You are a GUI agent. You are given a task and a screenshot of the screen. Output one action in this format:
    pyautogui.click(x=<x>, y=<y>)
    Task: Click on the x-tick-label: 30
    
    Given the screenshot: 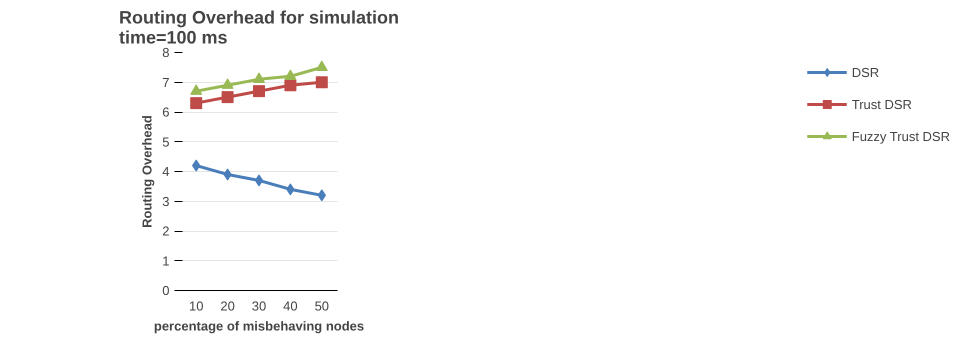 What is the action you would take?
    pyautogui.click(x=259, y=306)
    